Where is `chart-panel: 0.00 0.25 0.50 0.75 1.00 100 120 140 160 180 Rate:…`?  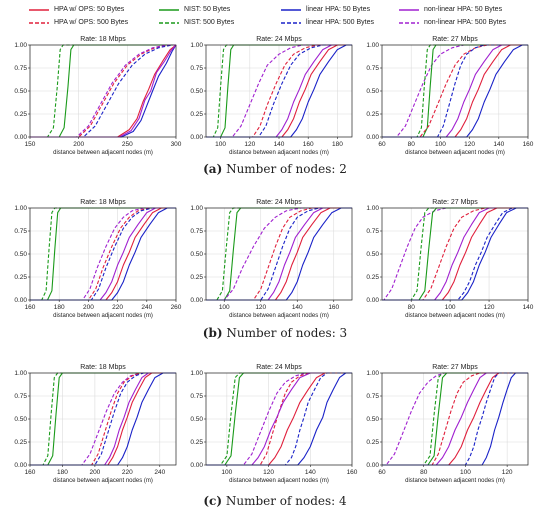
chart-panel: 0.00 0.25 0.50 0.75 1.00 100 120 140 160 180 Rate:… is located at coordinates (271, 96).